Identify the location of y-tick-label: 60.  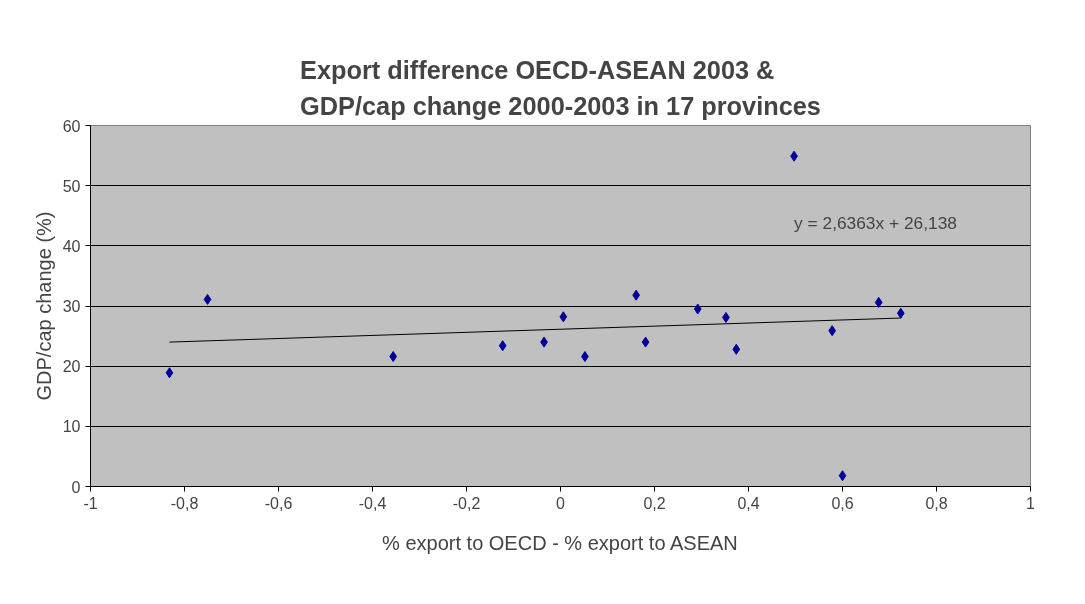
(71, 126).